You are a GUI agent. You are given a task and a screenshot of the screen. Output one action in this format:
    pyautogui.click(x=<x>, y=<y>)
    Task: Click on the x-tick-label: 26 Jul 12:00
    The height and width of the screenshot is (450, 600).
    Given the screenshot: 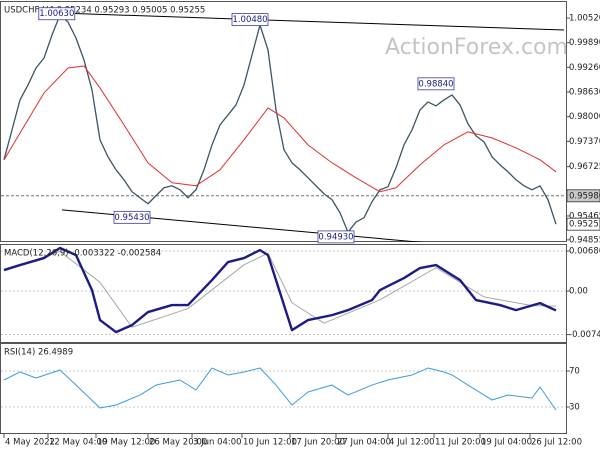 What is the action you would take?
    pyautogui.click(x=556, y=443)
    